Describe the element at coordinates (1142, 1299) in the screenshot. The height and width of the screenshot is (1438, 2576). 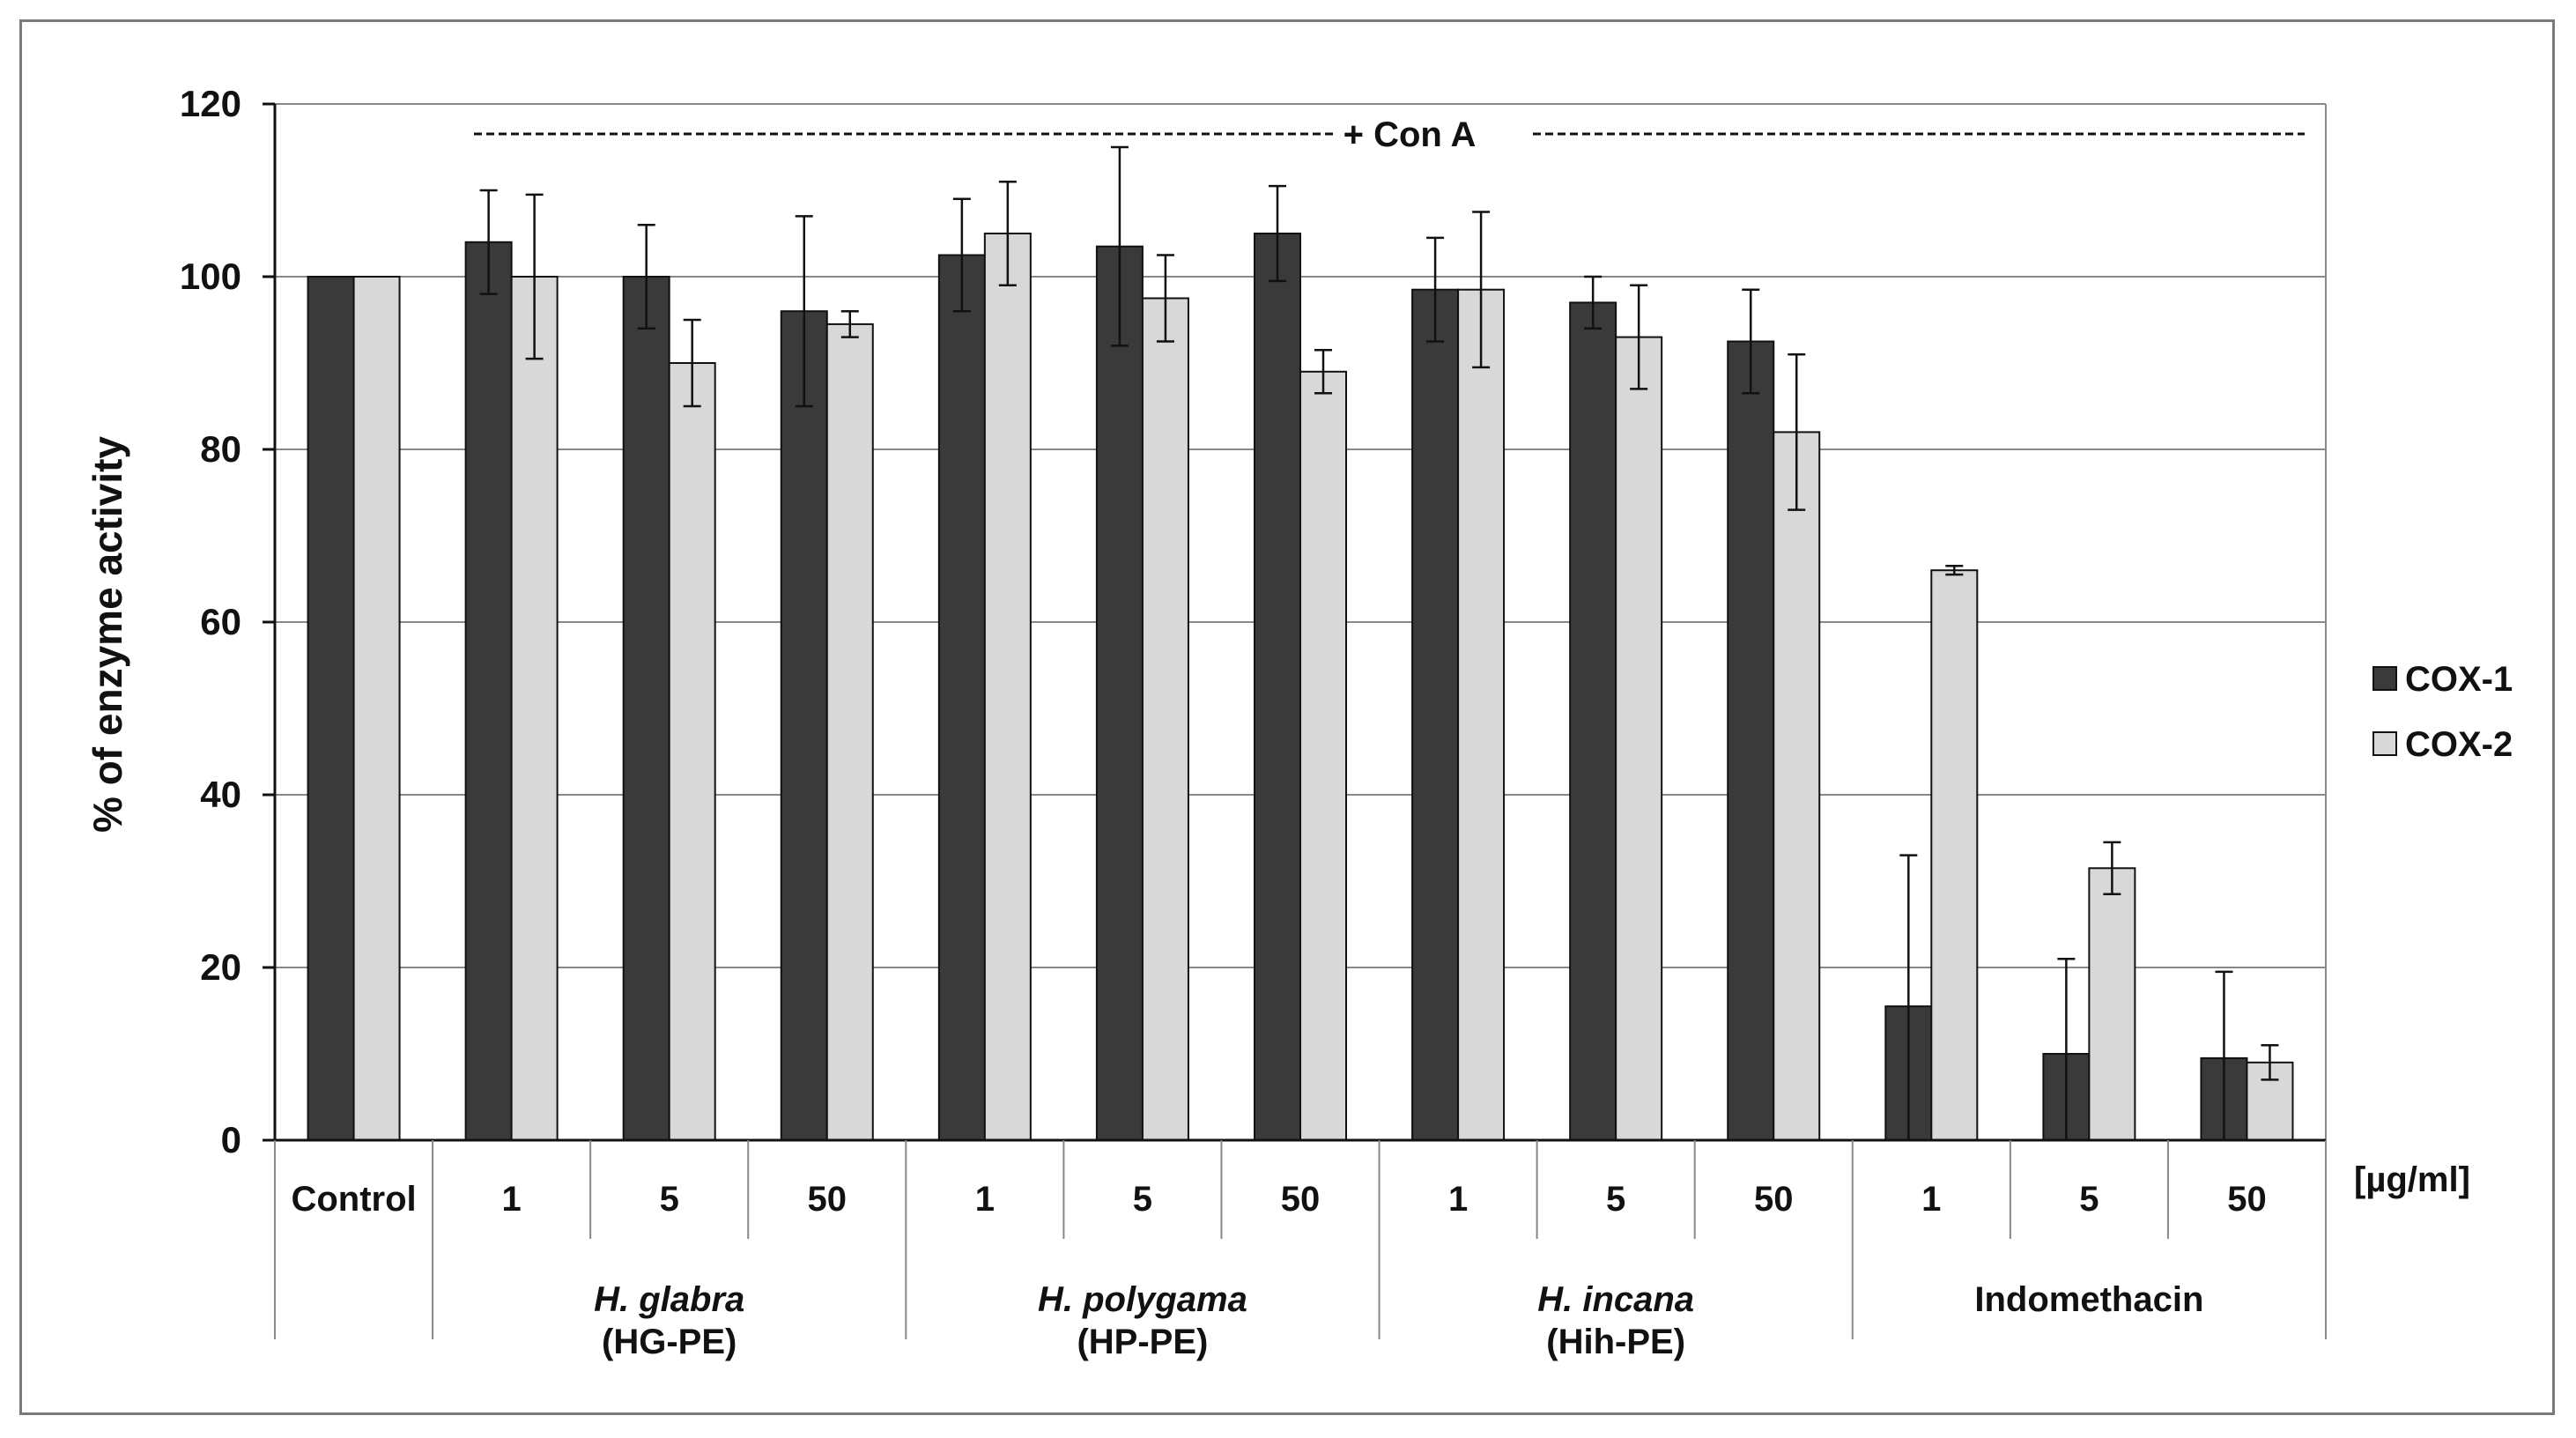
I see `group-label-name: H. polygama` at that location.